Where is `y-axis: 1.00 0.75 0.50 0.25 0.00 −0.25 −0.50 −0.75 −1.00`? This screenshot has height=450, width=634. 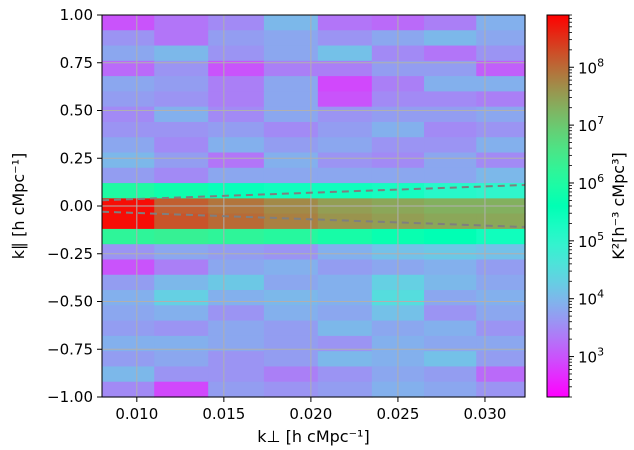 y-axis: 1.00 0.75 0.50 0.25 0.00 −0.25 −0.50 −0.75 −1.00 is located at coordinates (74, 206).